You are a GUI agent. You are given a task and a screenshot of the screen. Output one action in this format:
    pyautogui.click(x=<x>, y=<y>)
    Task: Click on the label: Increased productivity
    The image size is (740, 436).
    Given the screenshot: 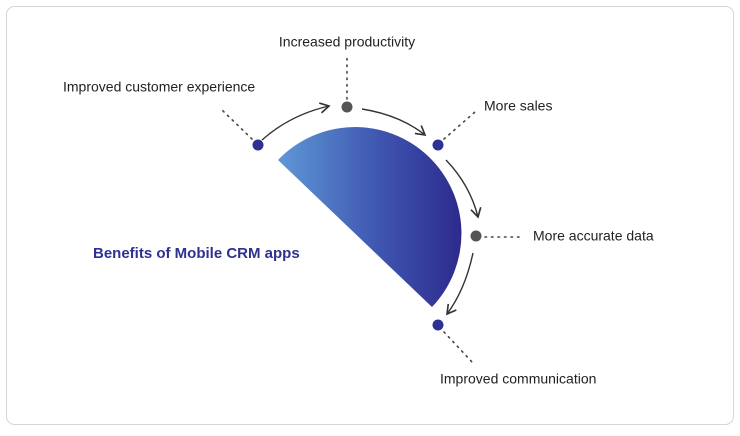 What is the action you would take?
    pyautogui.click(x=347, y=42)
    